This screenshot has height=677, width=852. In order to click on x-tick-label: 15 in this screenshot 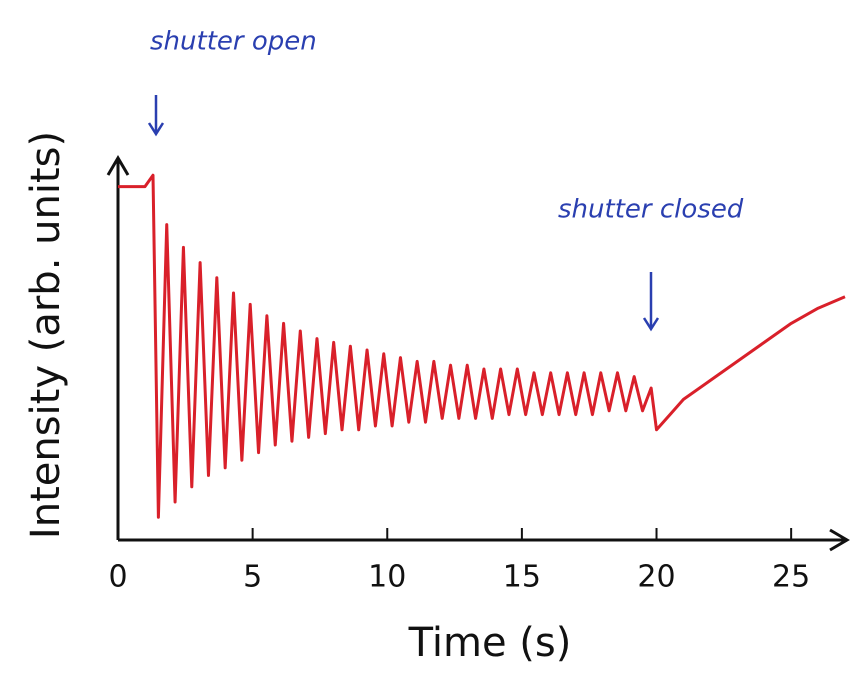, I will do `click(522, 577)`.